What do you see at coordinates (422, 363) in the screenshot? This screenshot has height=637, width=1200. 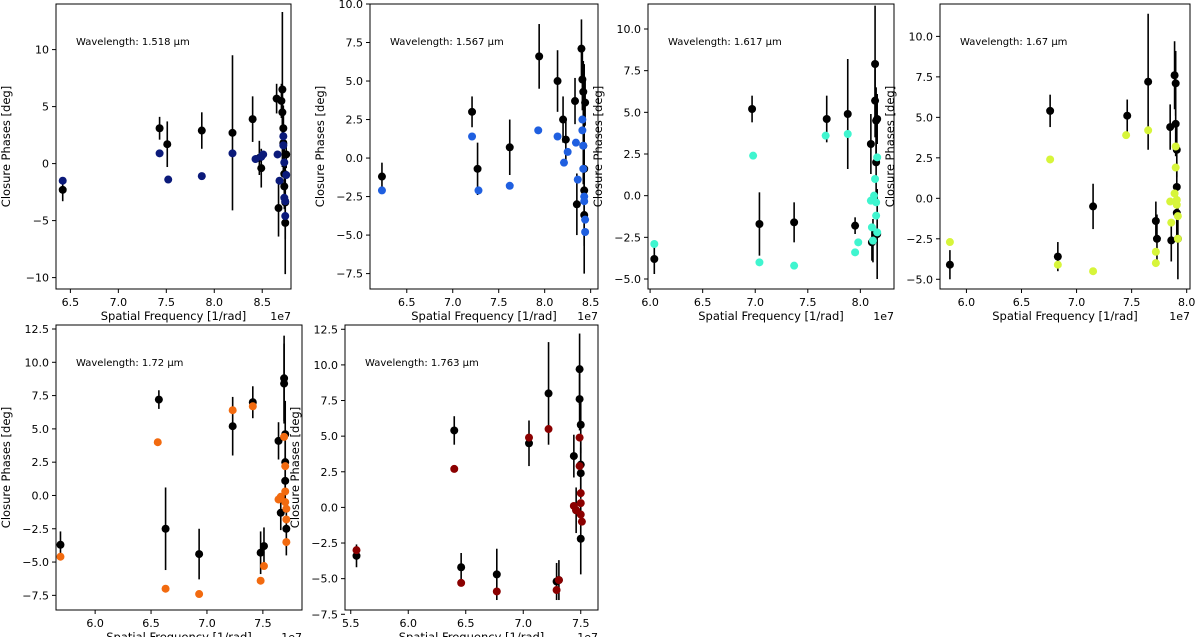 I see `wavelength-annotation: Wavelength: 1.763 μm` at bounding box center [422, 363].